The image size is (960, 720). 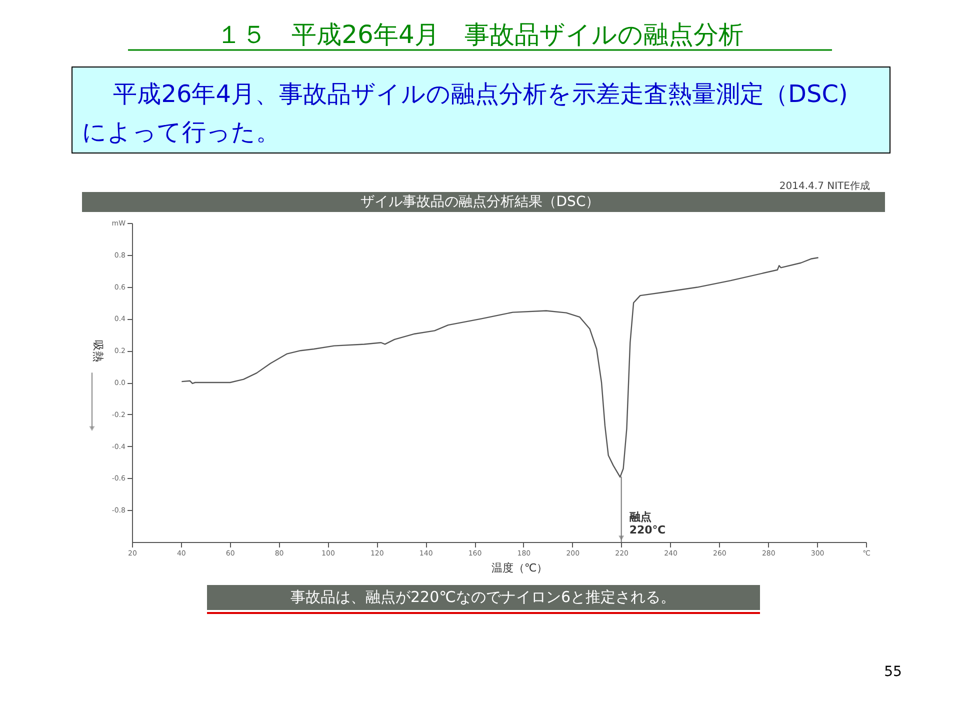 I want to click on text: 55, so click(x=893, y=672).